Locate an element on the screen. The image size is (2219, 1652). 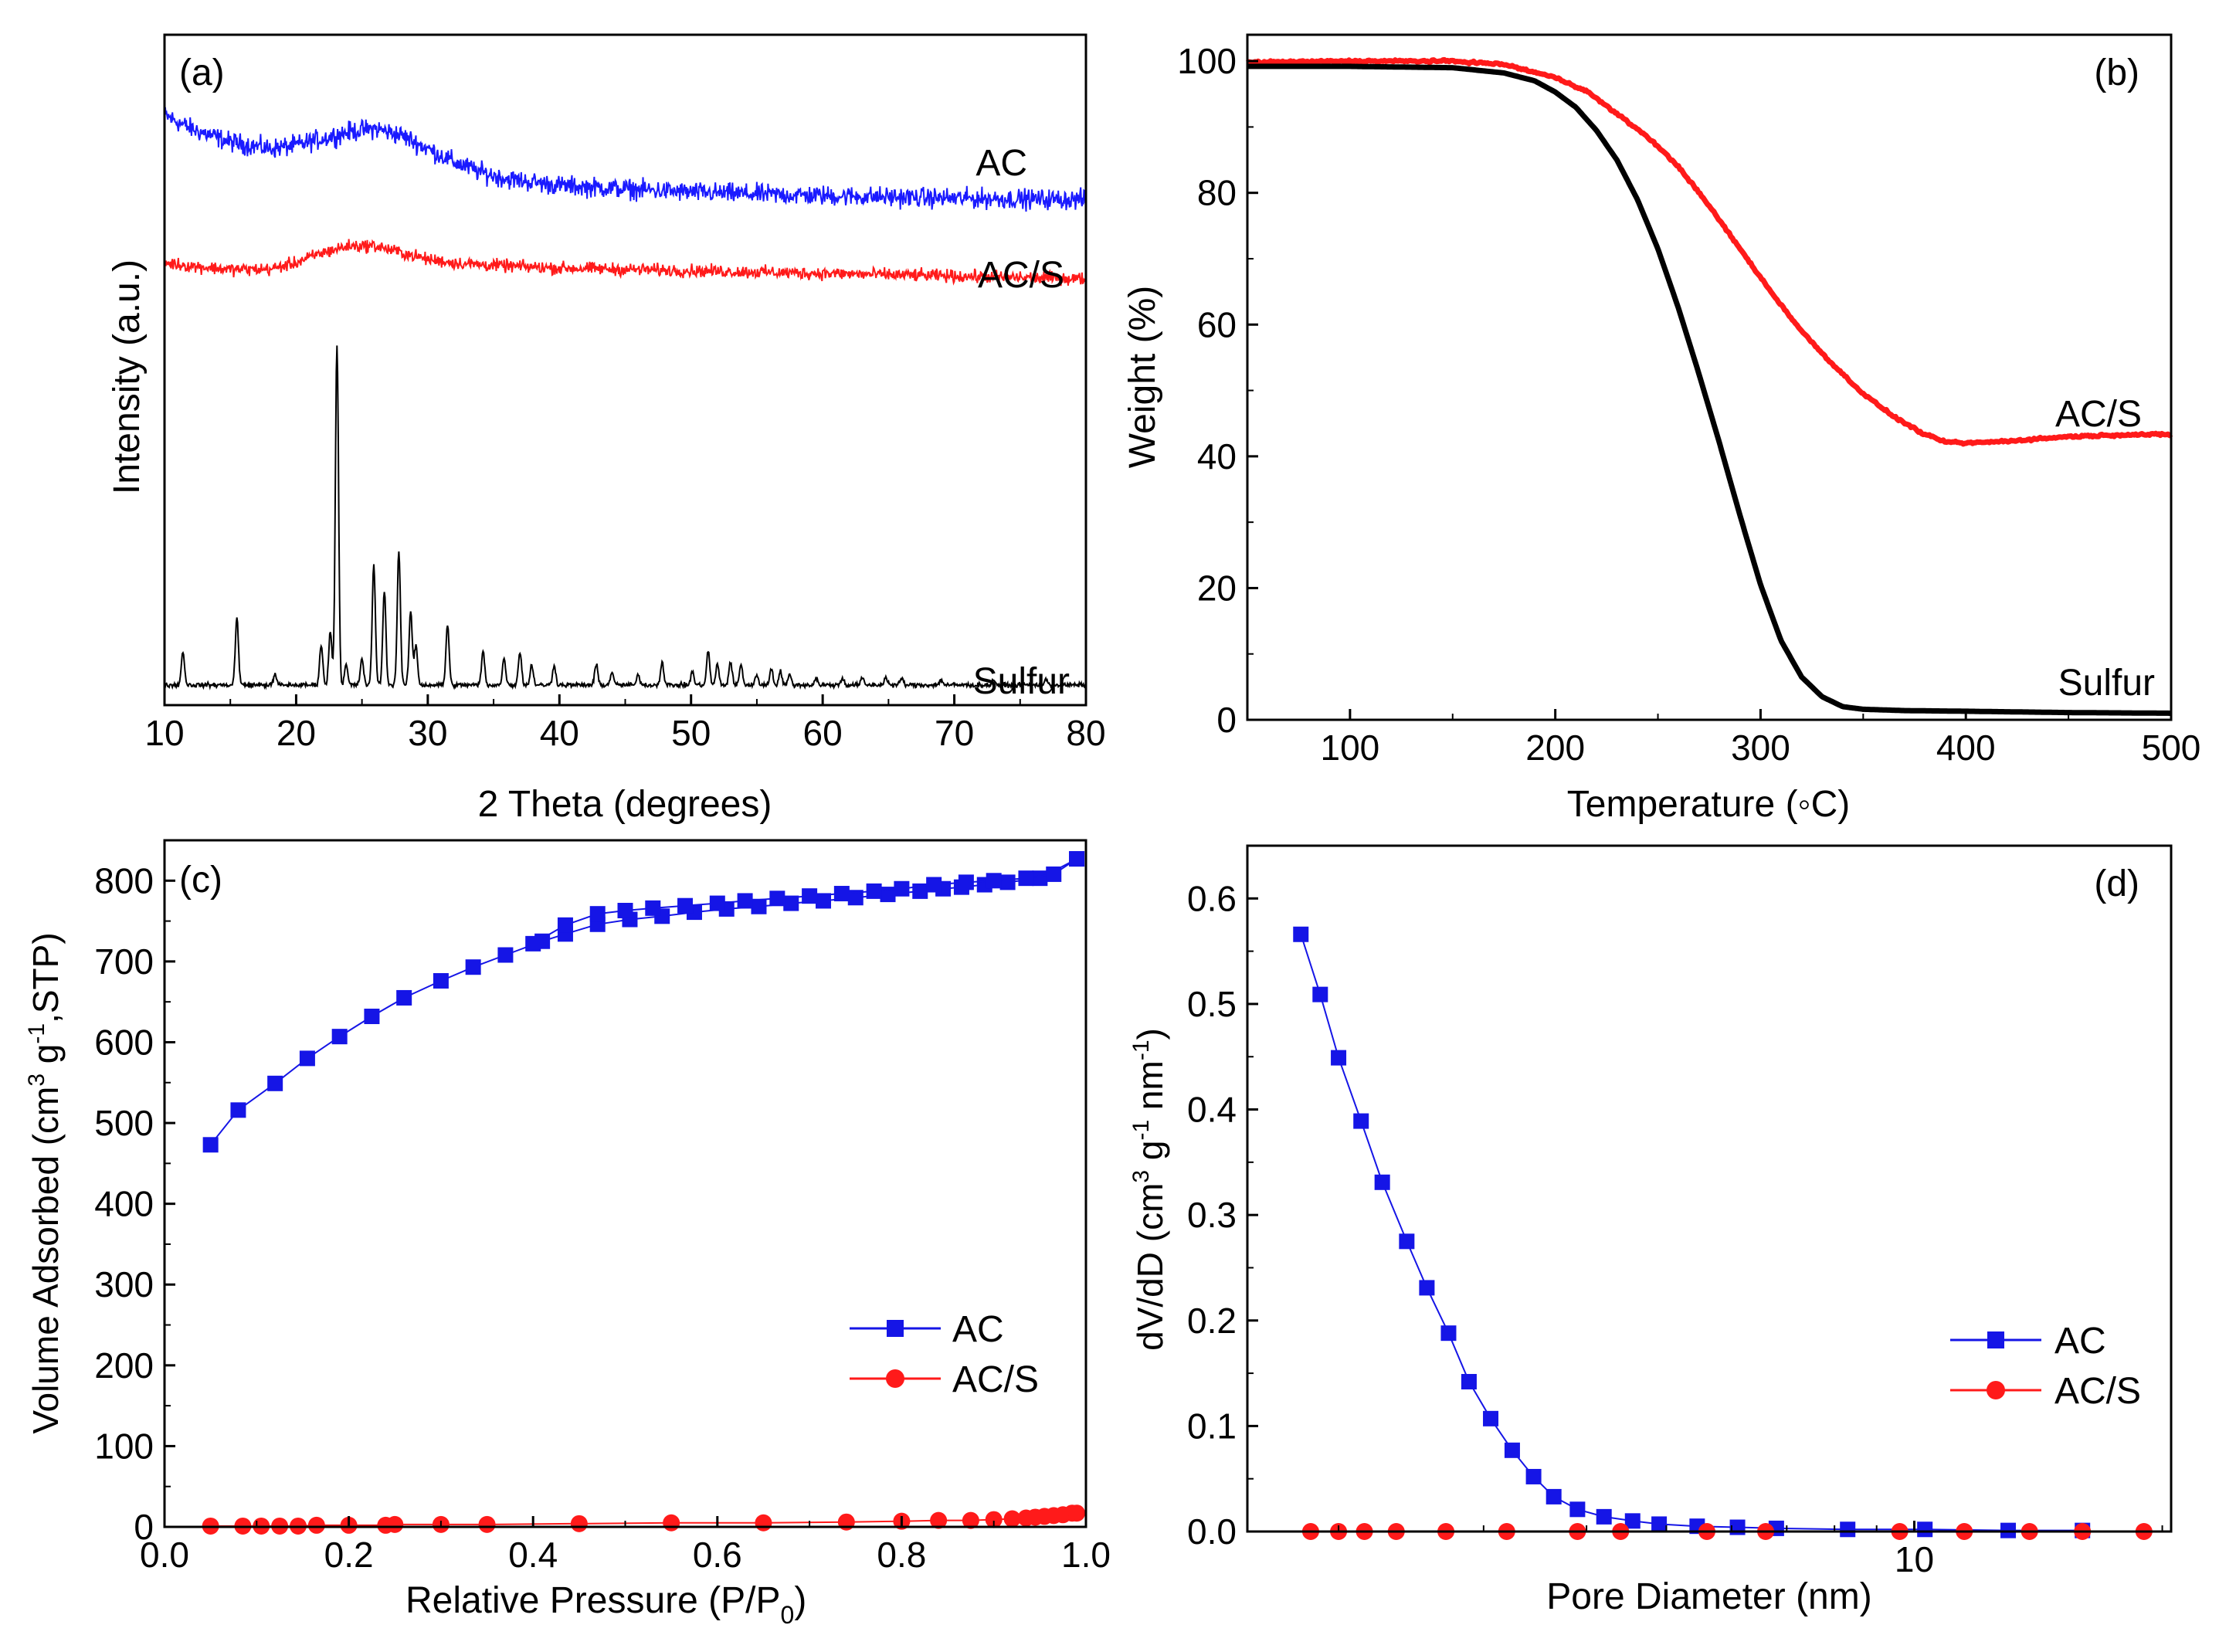
panel-a-curve-label-sulfur: Sulfur is located at coordinates (1022, 681).